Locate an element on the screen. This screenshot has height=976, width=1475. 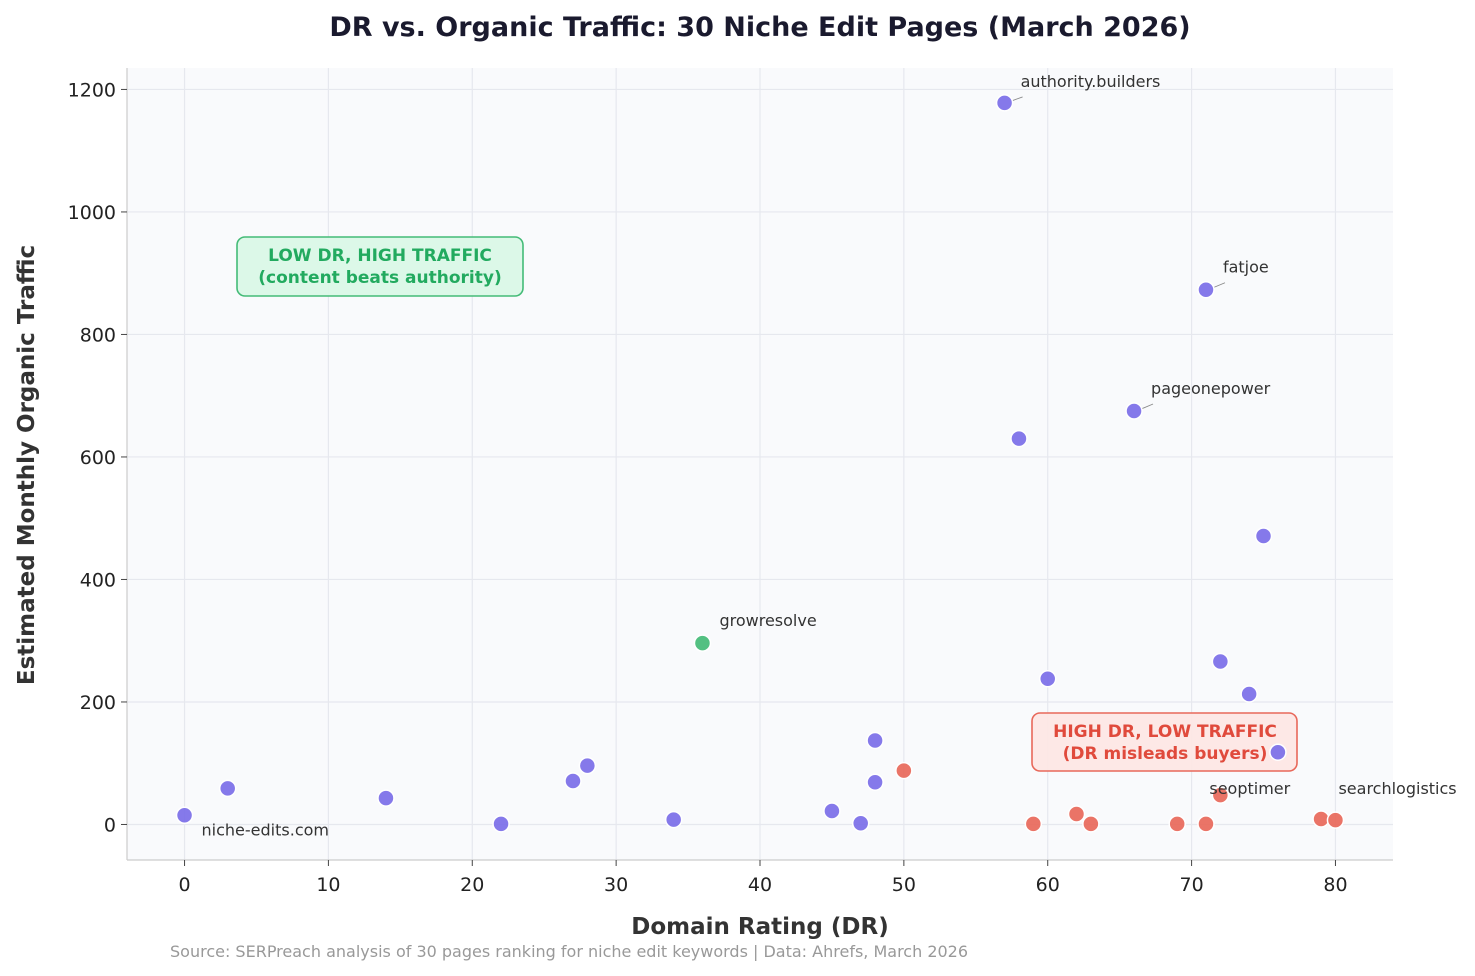
annotation-text: LOW DR, HIGH TRAFFIC is located at coordinates (380, 256).